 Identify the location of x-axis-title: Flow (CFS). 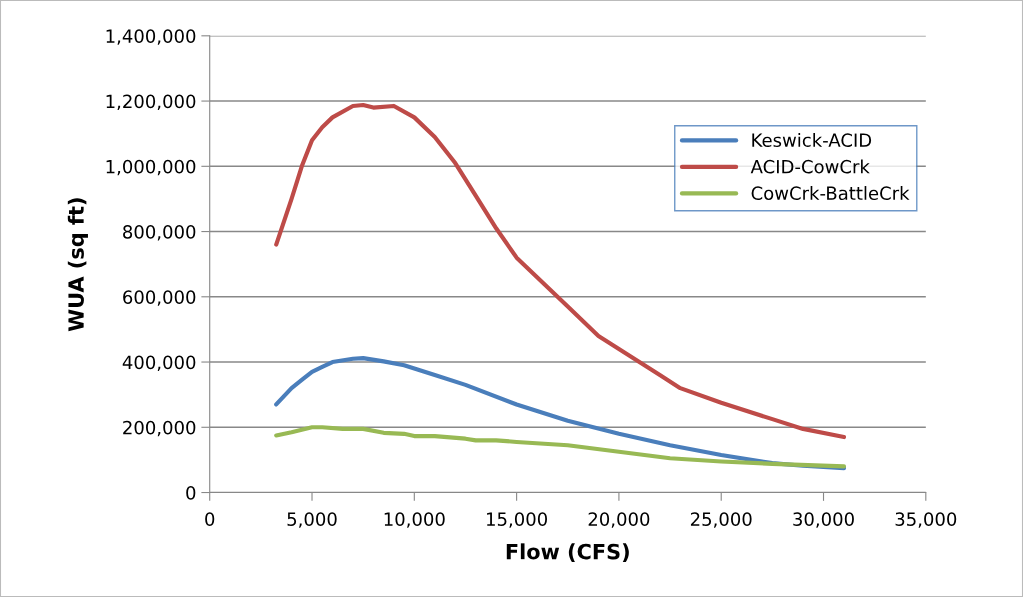
(567, 552).